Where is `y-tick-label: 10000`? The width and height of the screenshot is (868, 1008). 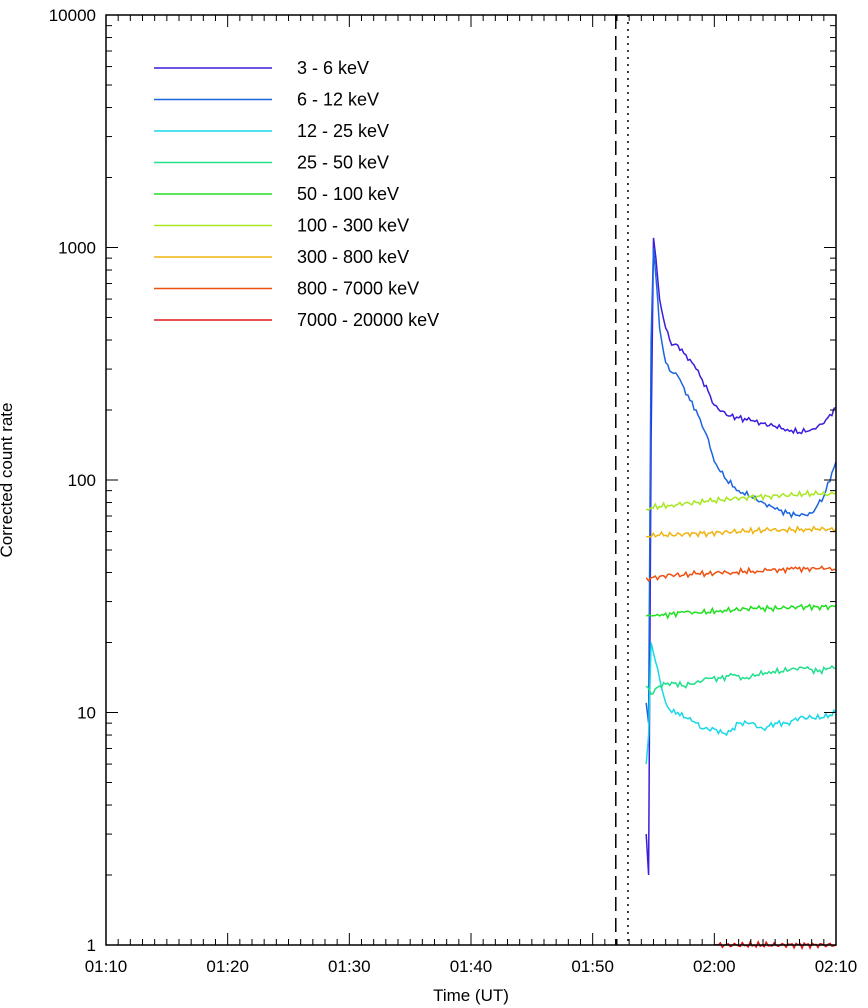
y-tick-label: 10000 is located at coordinates (72, 15).